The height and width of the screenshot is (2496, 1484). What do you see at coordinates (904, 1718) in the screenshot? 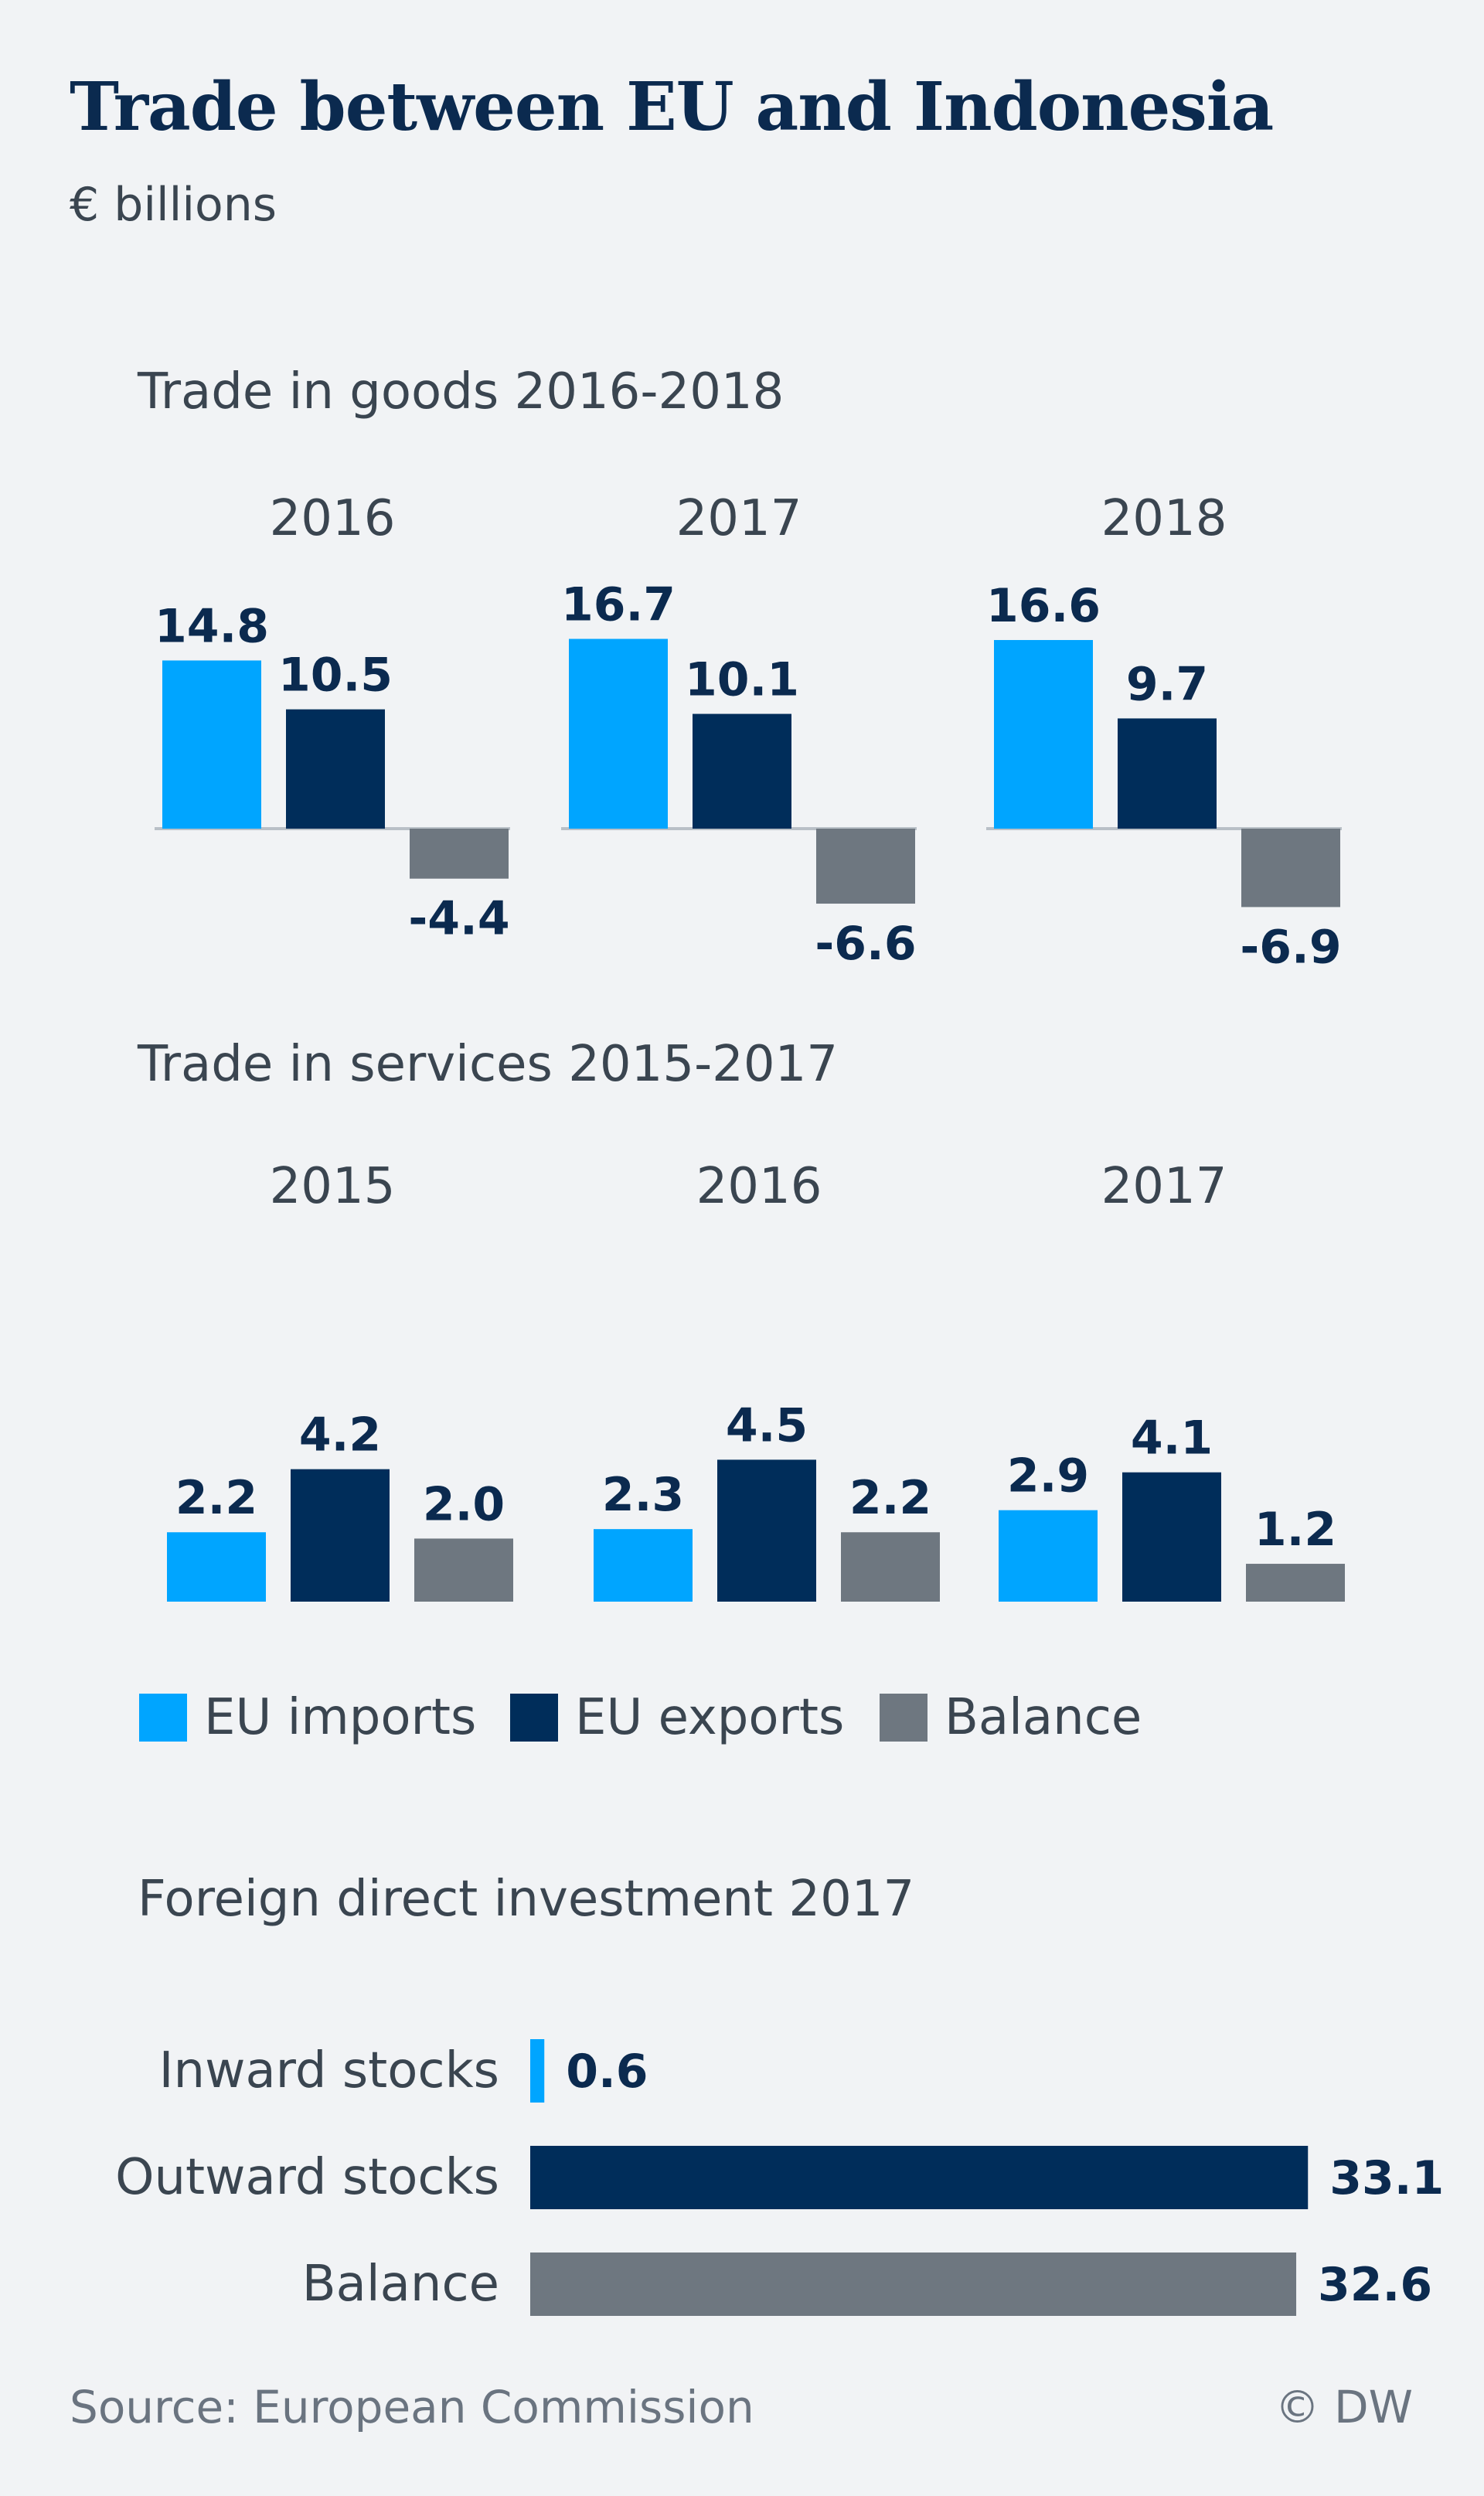
I see `legend-swatch-balance` at bounding box center [904, 1718].